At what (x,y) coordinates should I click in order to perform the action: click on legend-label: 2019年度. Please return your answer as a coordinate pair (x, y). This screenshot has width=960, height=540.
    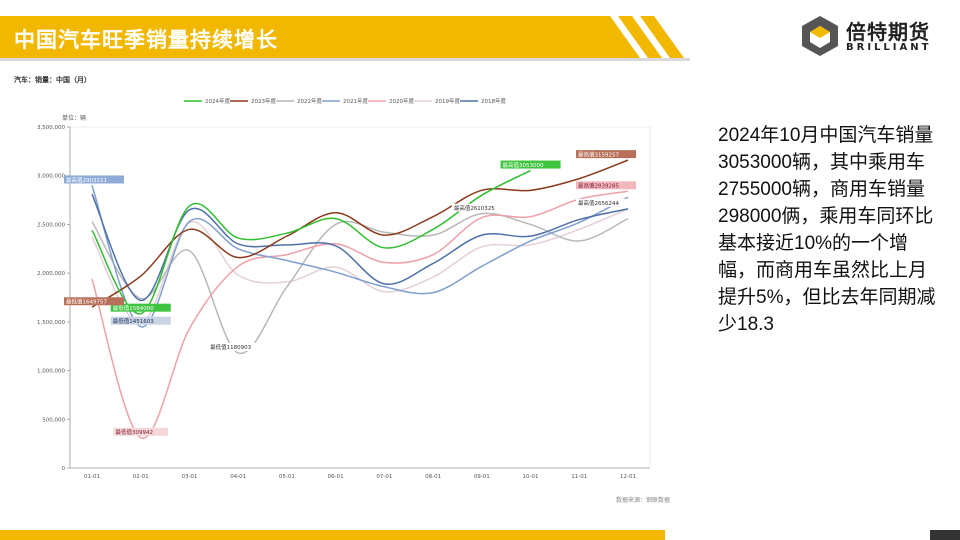
    Looking at the image, I should click on (447, 101).